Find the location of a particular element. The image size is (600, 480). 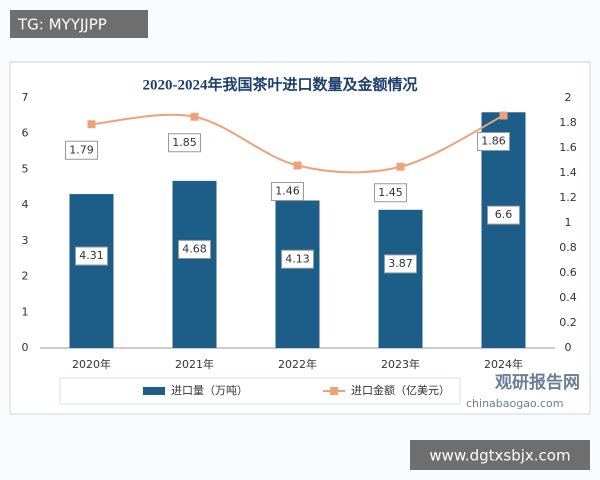

x-tick-label: 2024年 is located at coordinates (503, 364).